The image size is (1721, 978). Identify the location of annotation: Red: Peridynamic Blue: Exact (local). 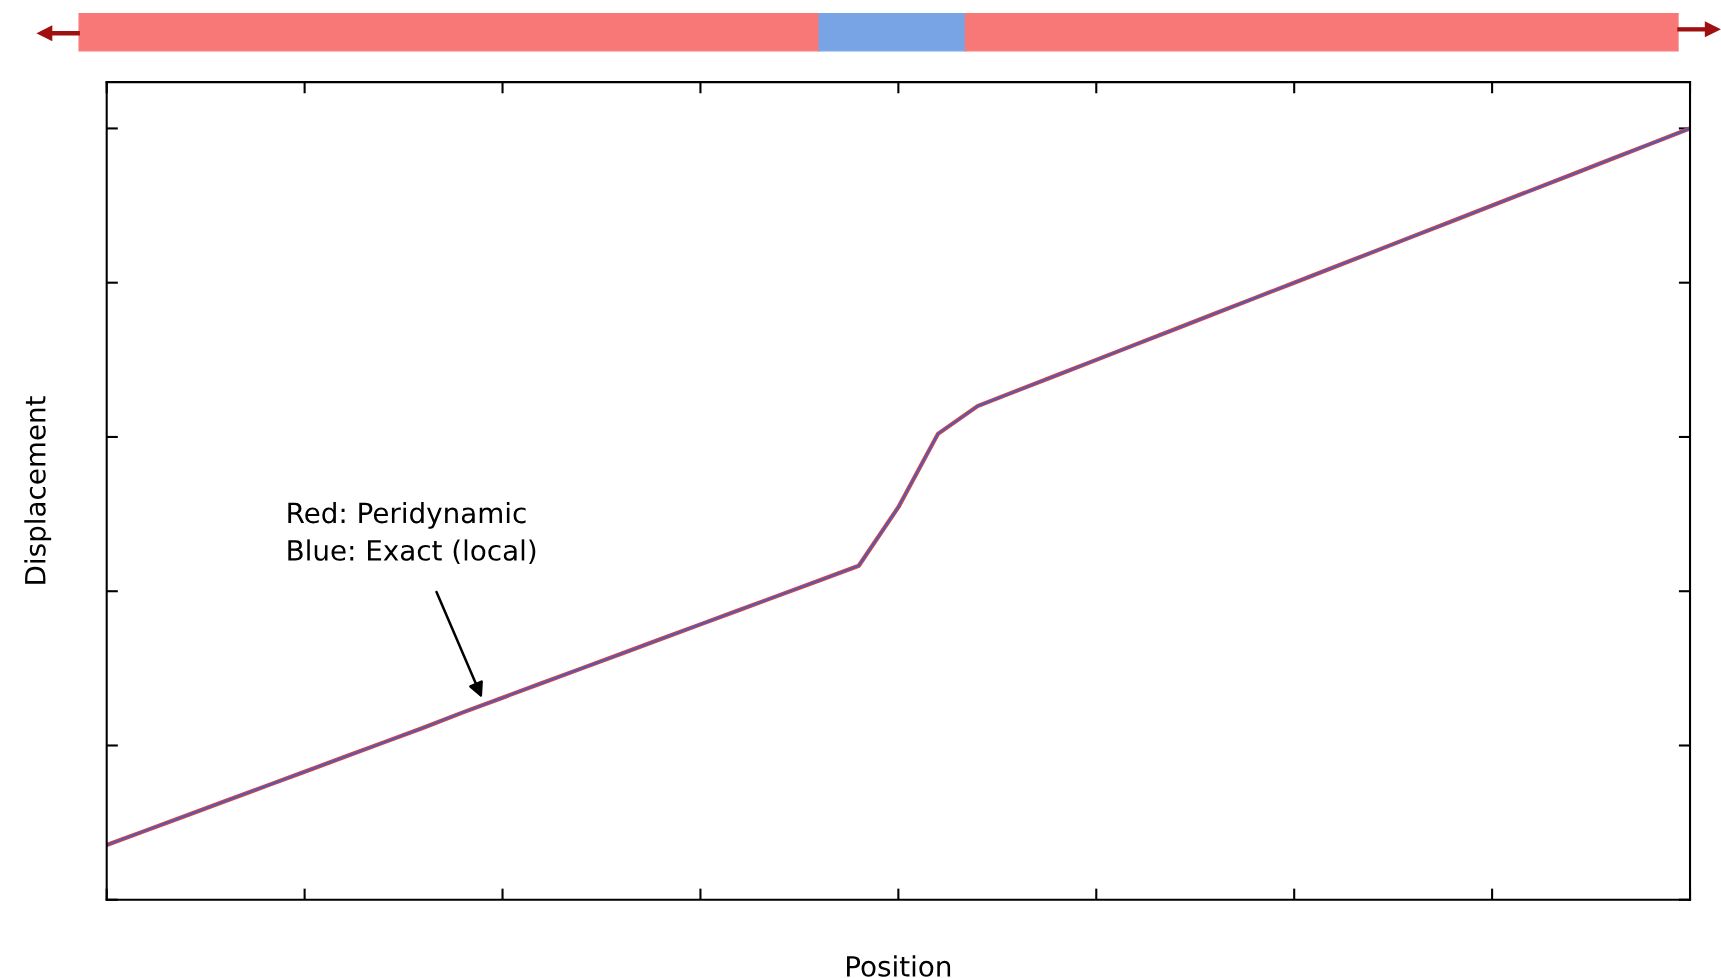
(412, 533).